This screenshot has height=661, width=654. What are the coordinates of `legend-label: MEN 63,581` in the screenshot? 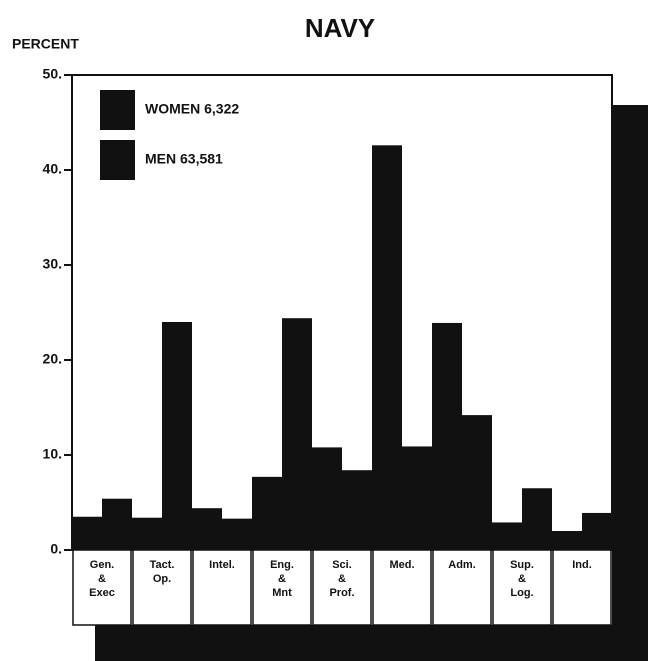 It's located at (184, 159).